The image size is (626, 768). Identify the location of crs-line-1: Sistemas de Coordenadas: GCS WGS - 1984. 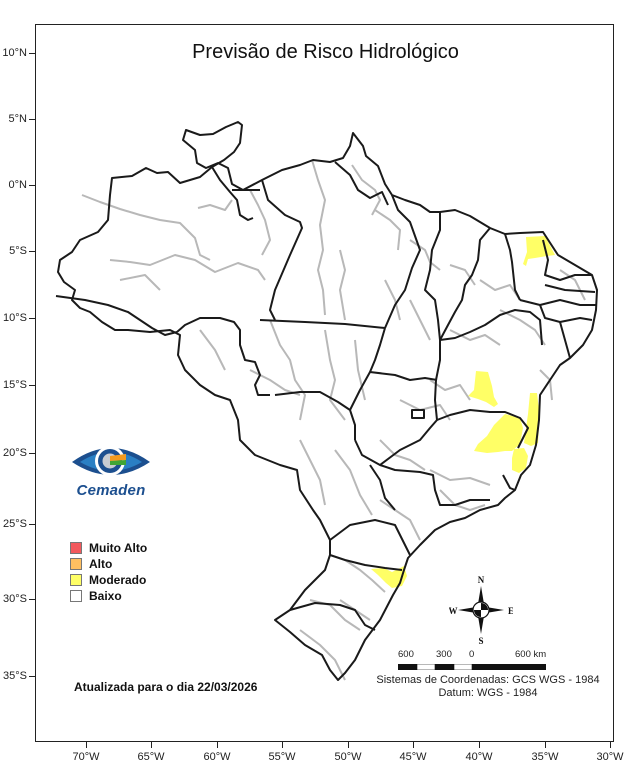
(488, 680).